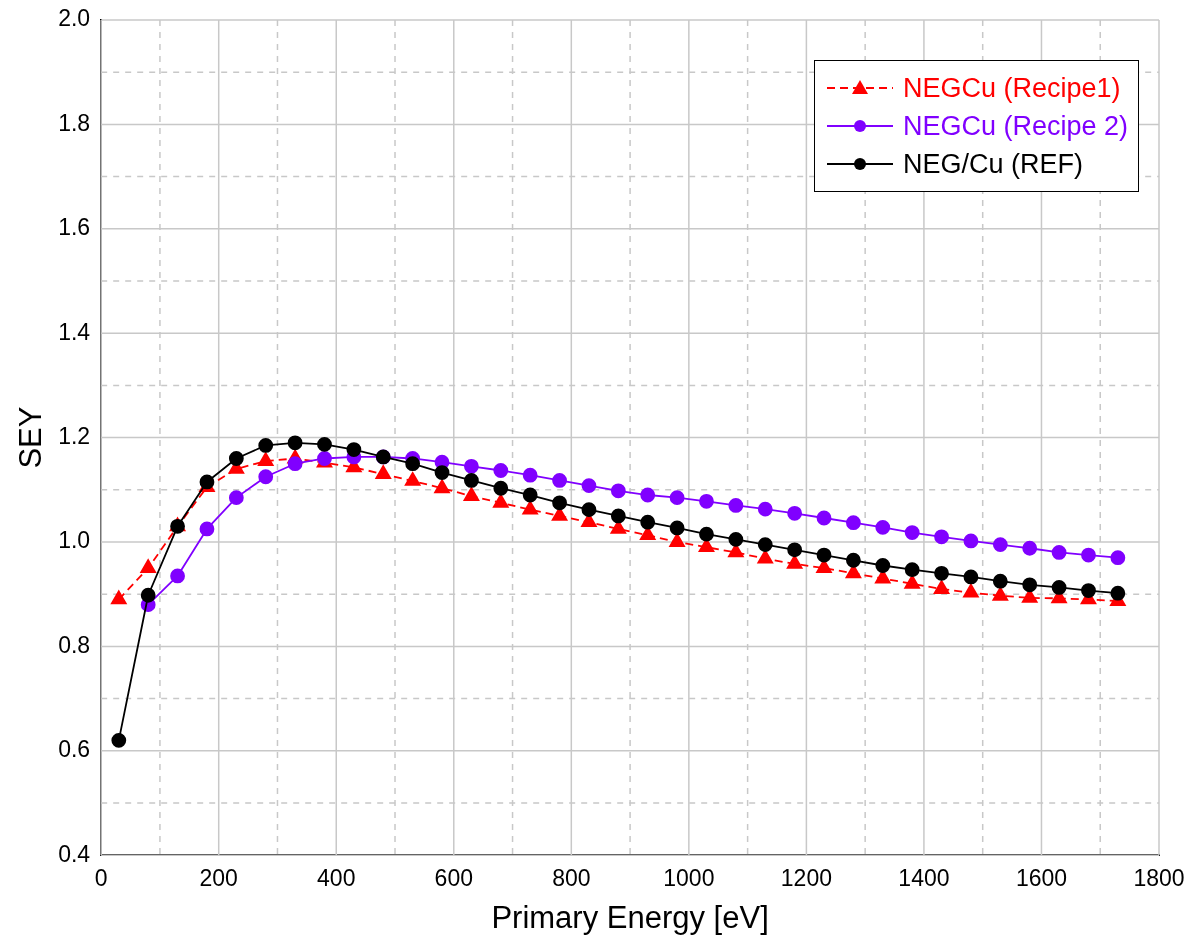 The width and height of the screenshot is (1204, 952). Describe the element at coordinates (74, 227) in the screenshot. I see `y-tick-label: 1.6` at that location.